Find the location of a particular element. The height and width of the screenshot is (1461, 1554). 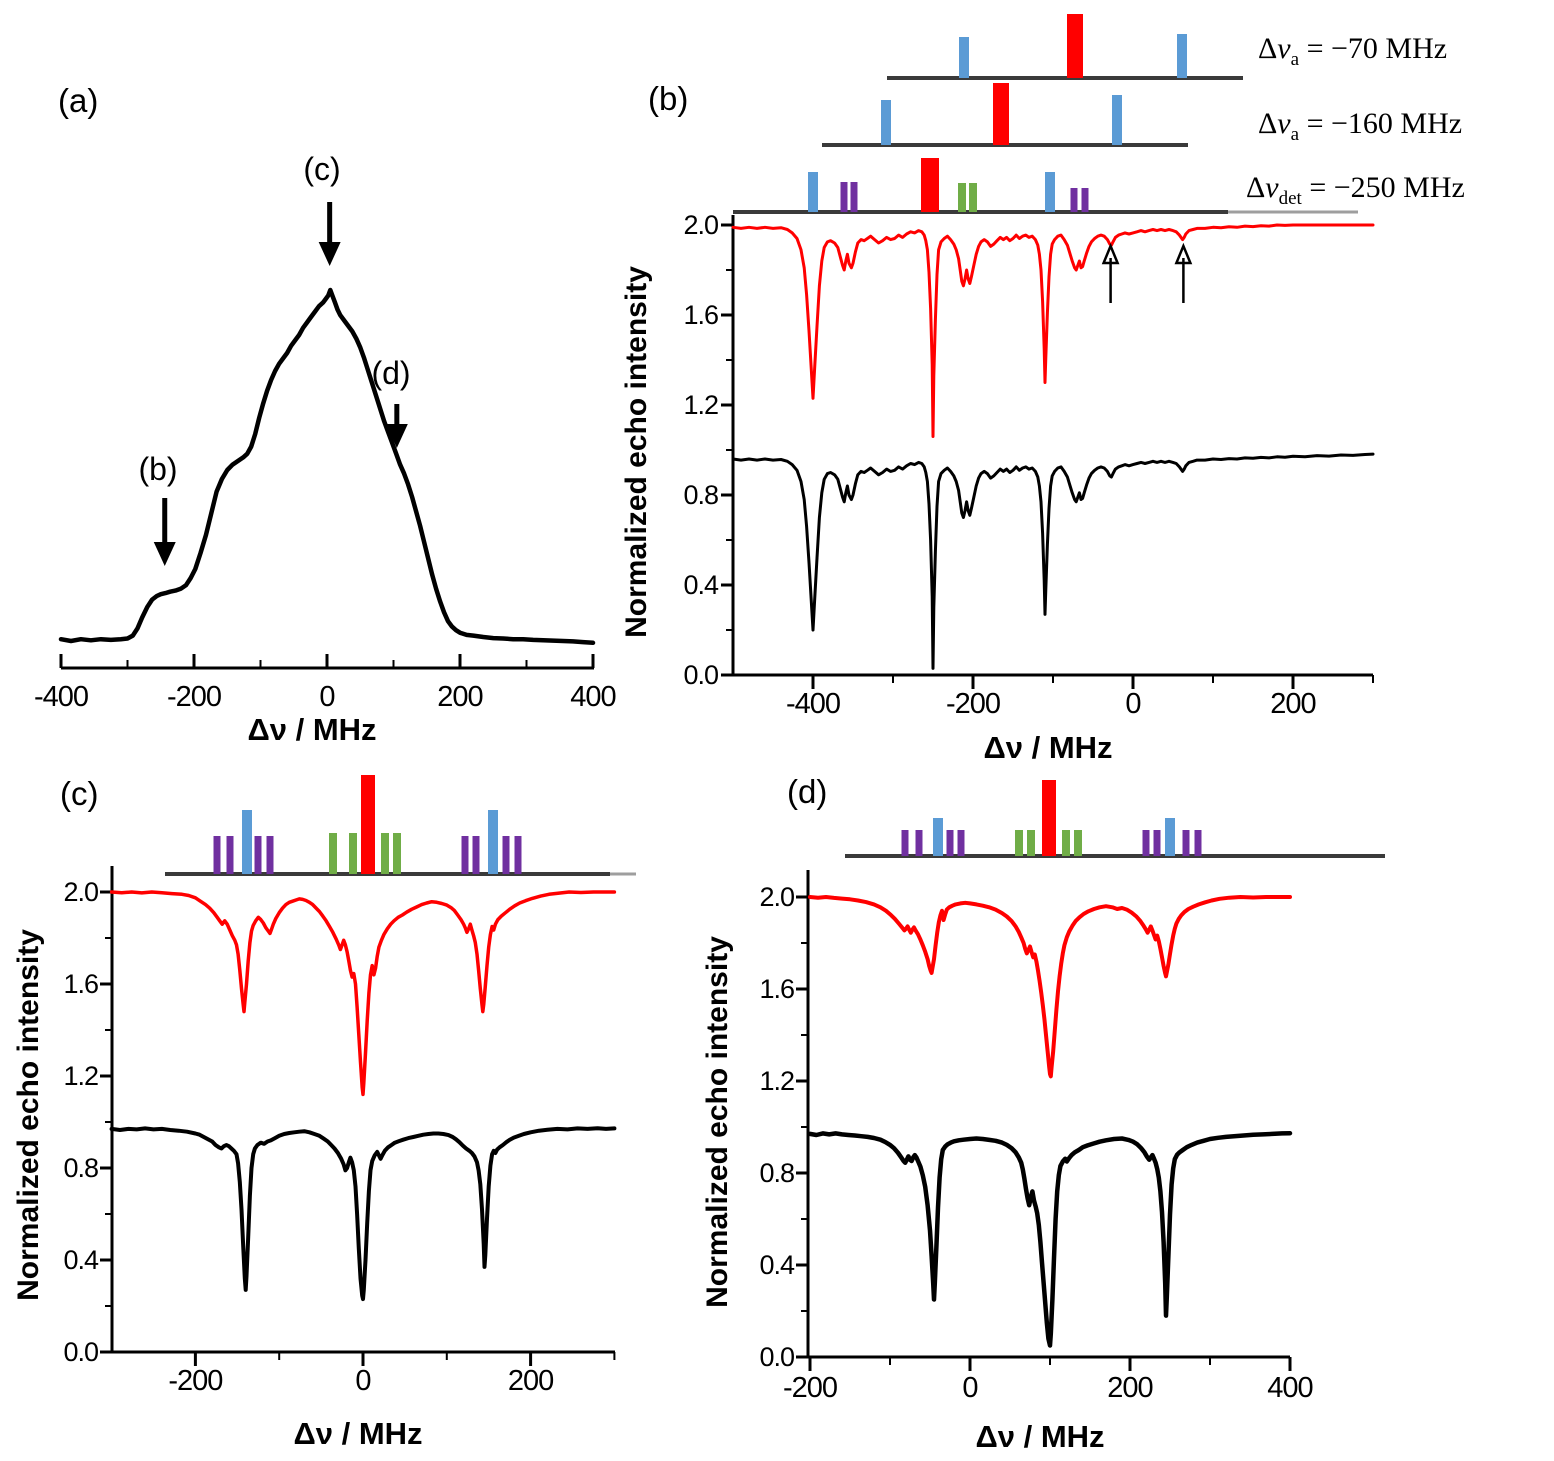

panel-c-label: (c) is located at coordinates (79, 793).